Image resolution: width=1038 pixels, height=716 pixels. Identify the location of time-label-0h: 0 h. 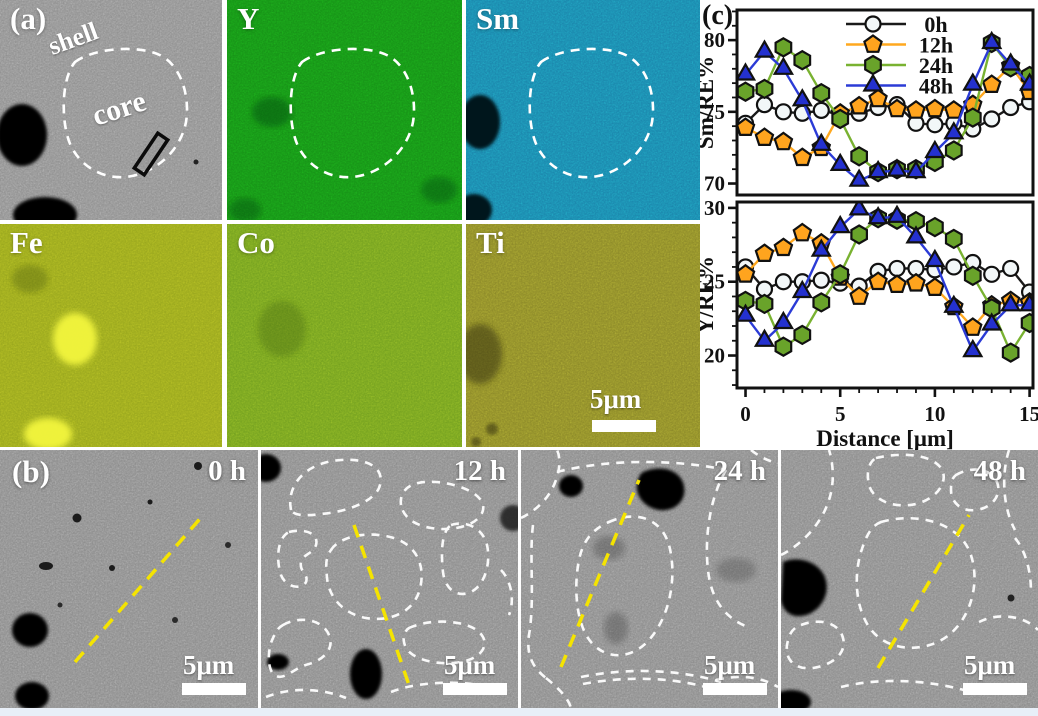
(227, 471).